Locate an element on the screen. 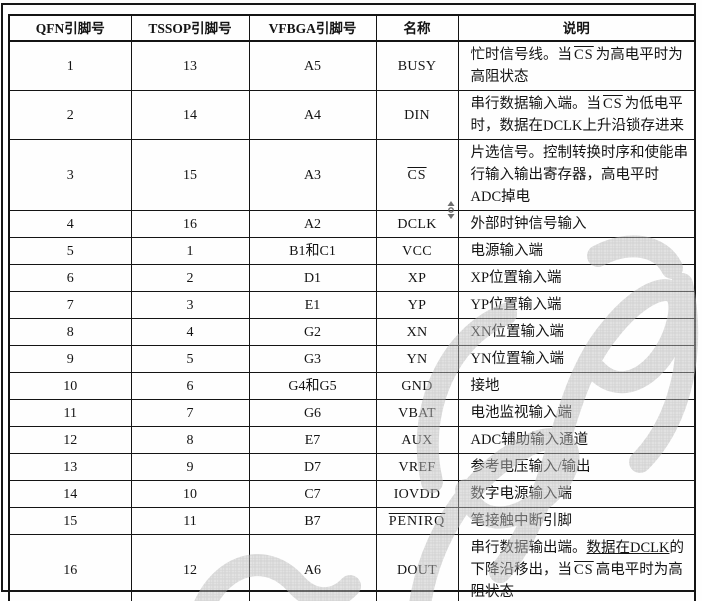 The width and height of the screenshot is (702, 601). cell-pin-description: 电源输入端 is located at coordinates (576, 251).